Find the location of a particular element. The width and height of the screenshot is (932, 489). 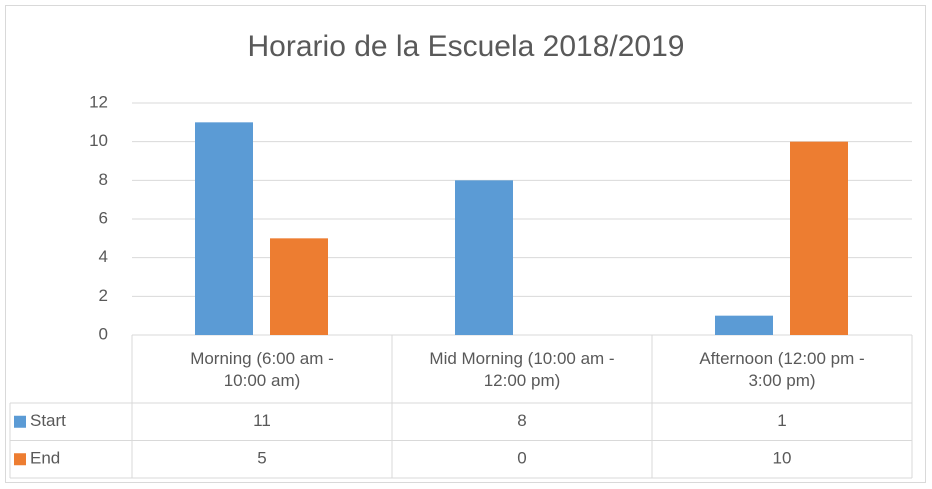

y-tick-label: 8 is located at coordinates (103, 179).